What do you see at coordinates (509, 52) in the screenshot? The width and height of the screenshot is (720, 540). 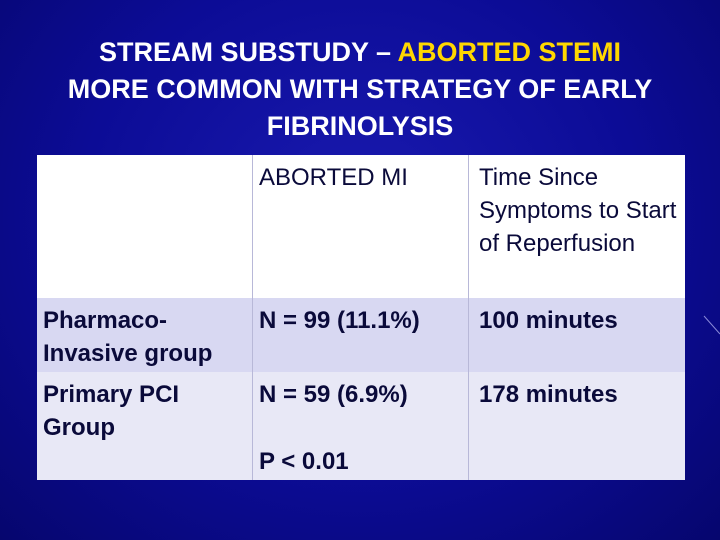 I see `title-highlight: ABORTED STEMI` at bounding box center [509, 52].